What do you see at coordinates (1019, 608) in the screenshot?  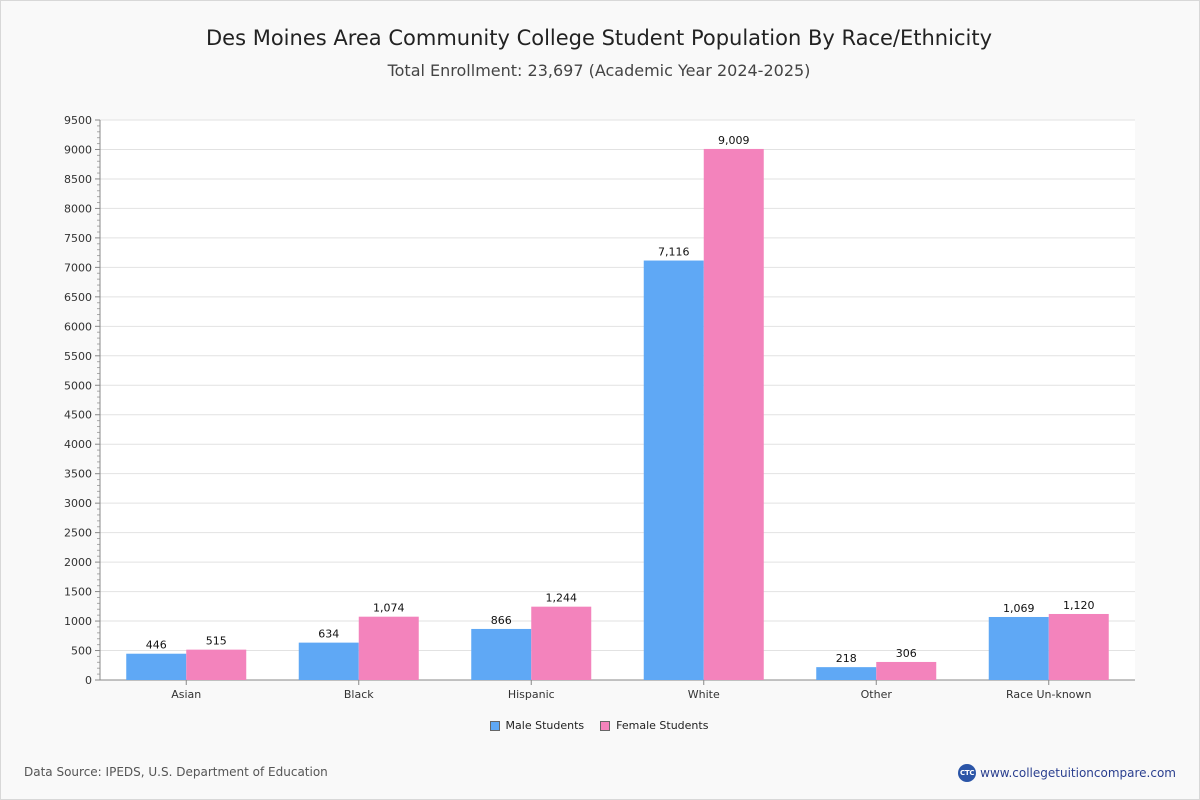 I see `bar-value-label: 1,069` at bounding box center [1019, 608].